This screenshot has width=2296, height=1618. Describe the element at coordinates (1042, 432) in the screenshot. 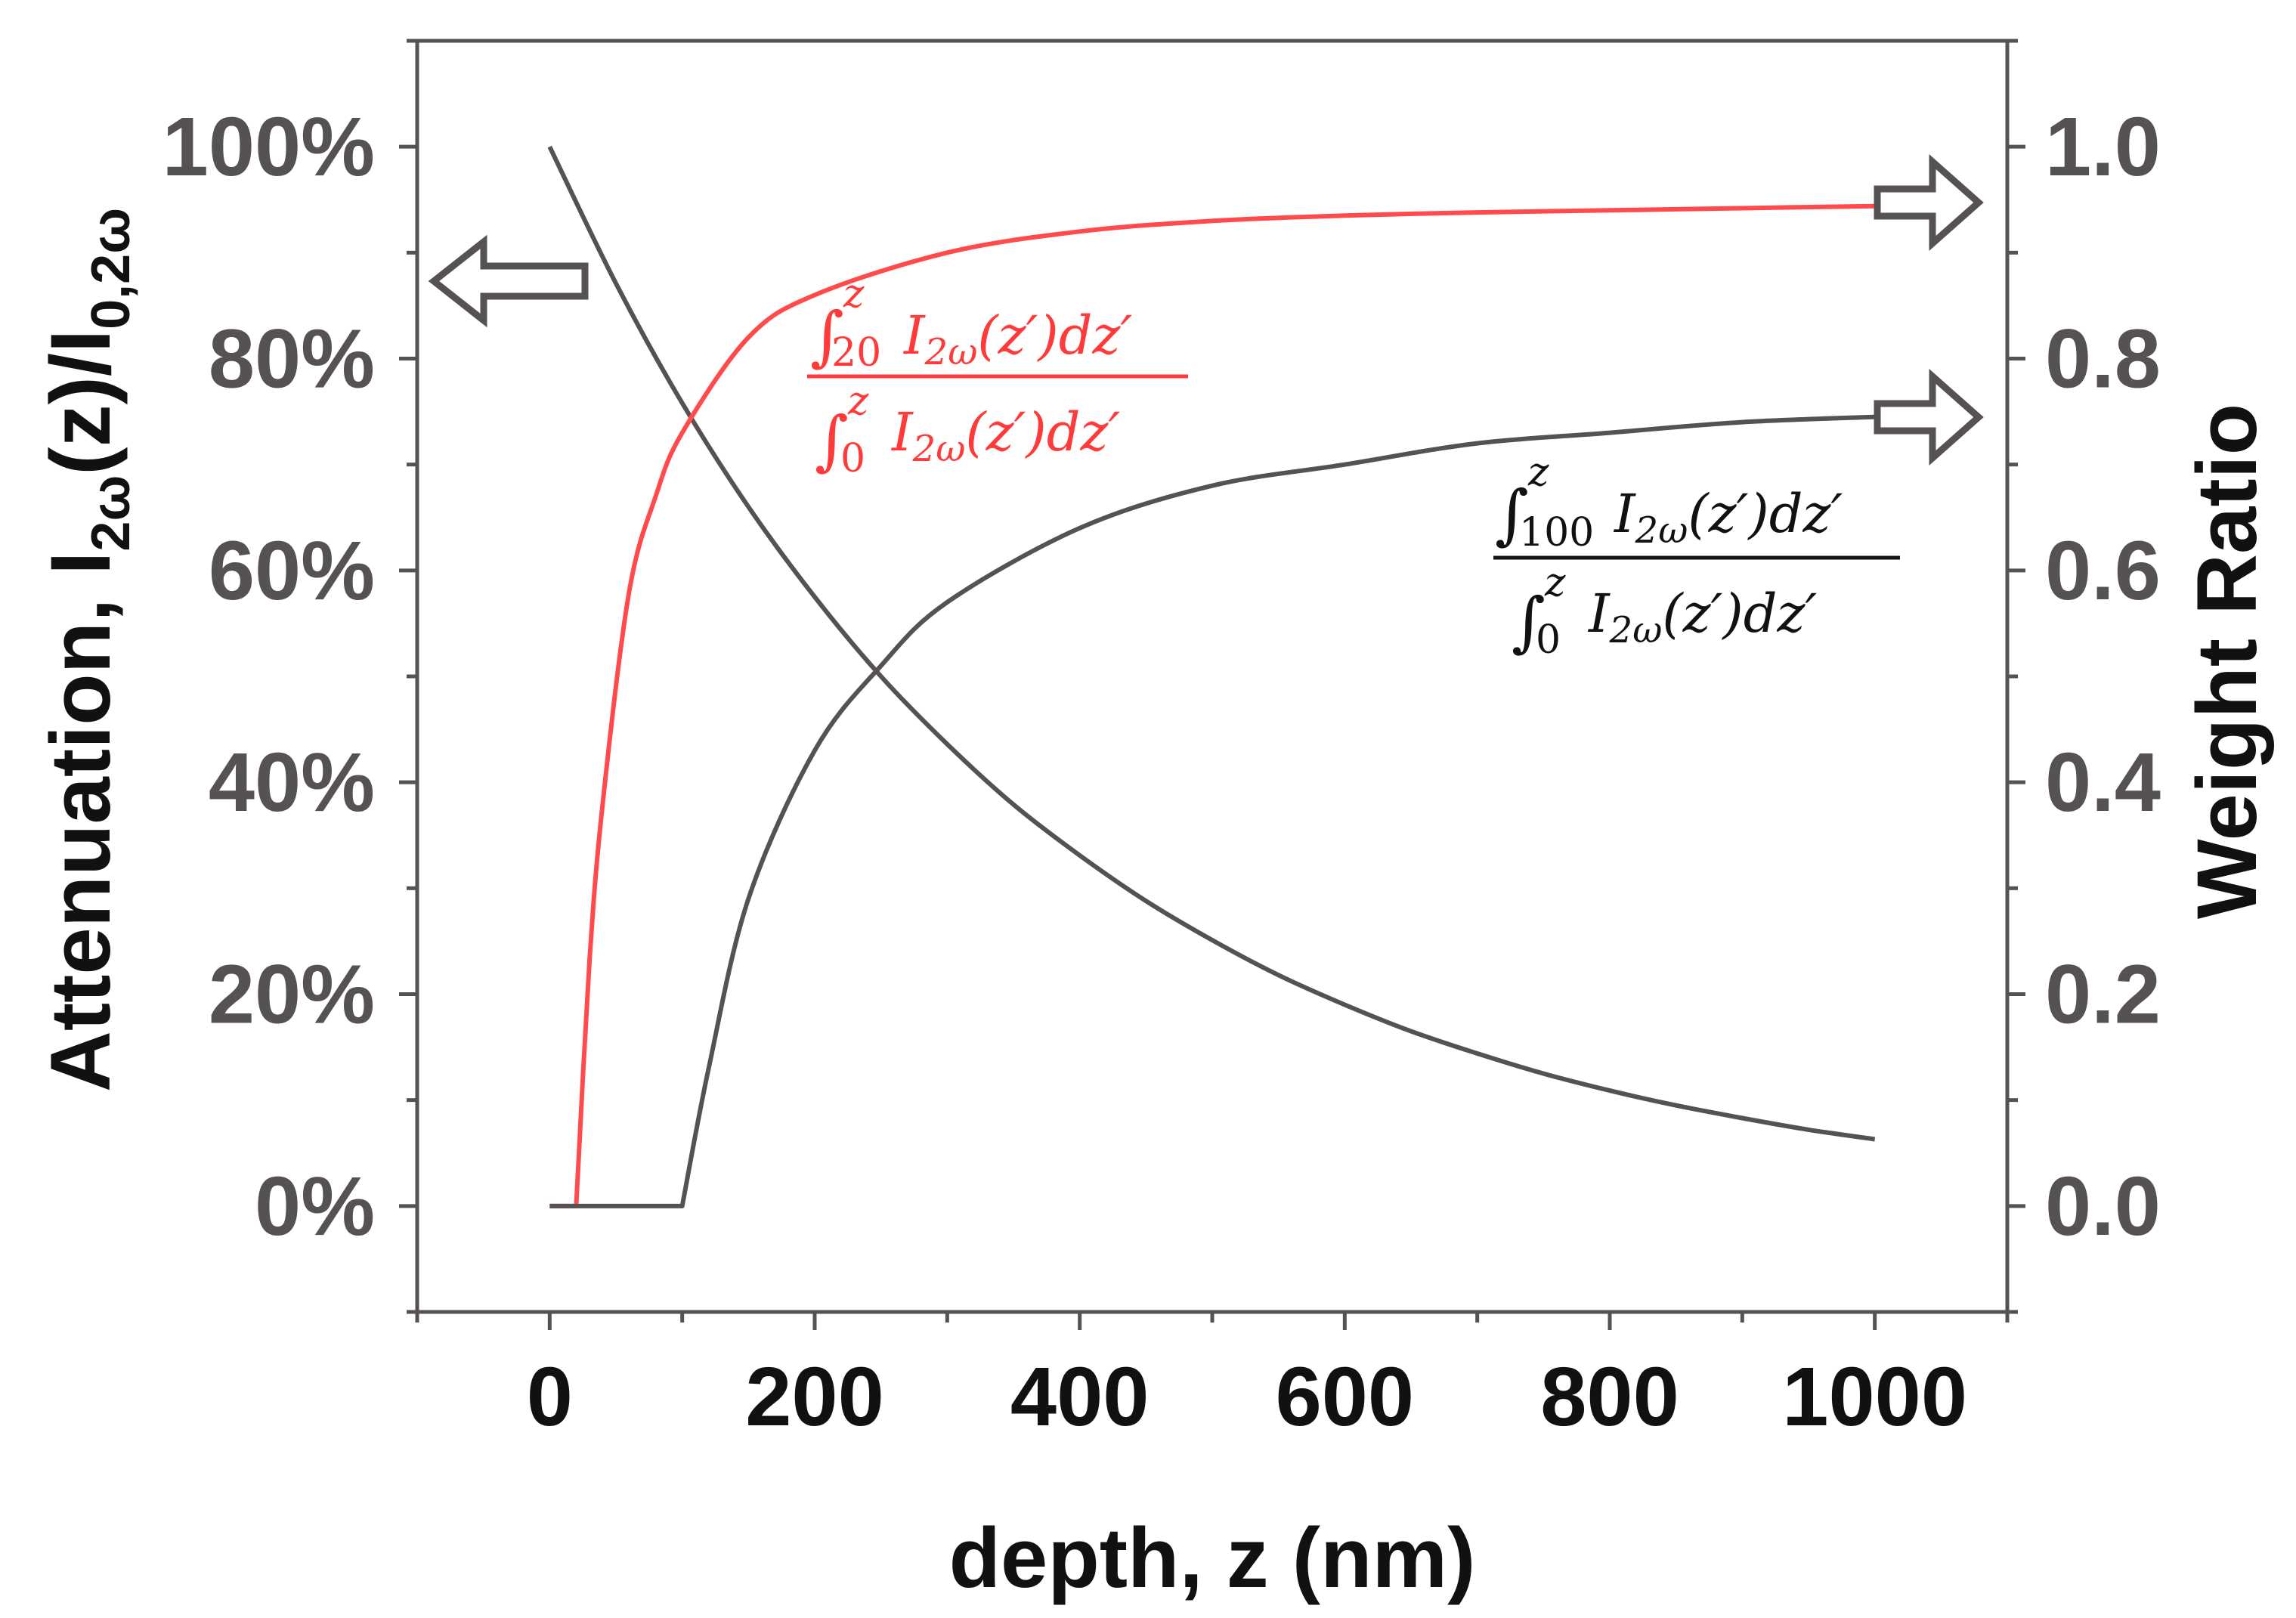

I see `red-eq-den-rest: (z′)dz′` at that location.